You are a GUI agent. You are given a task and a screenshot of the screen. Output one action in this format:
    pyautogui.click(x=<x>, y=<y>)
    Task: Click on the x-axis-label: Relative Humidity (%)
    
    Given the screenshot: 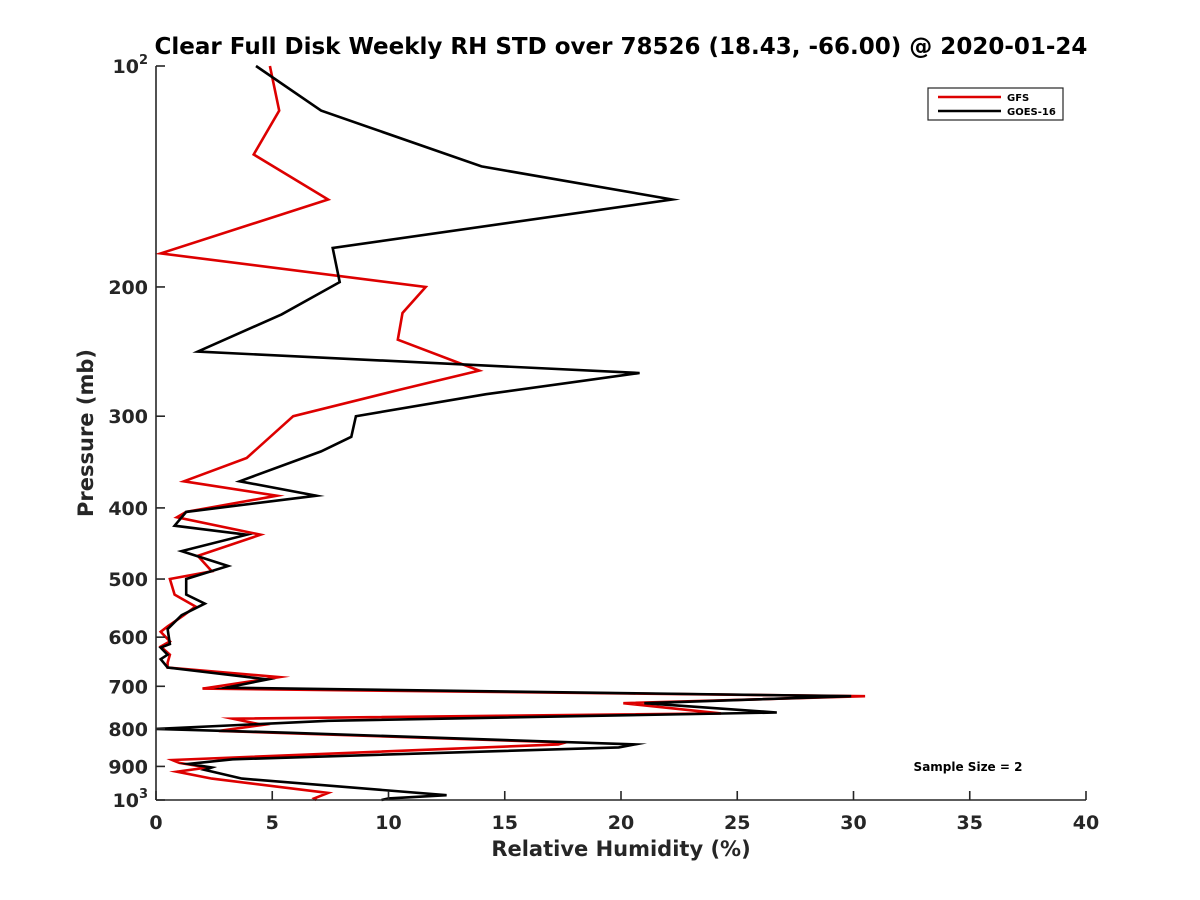 What is the action you would take?
    pyautogui.click(x=620, y=849)
    